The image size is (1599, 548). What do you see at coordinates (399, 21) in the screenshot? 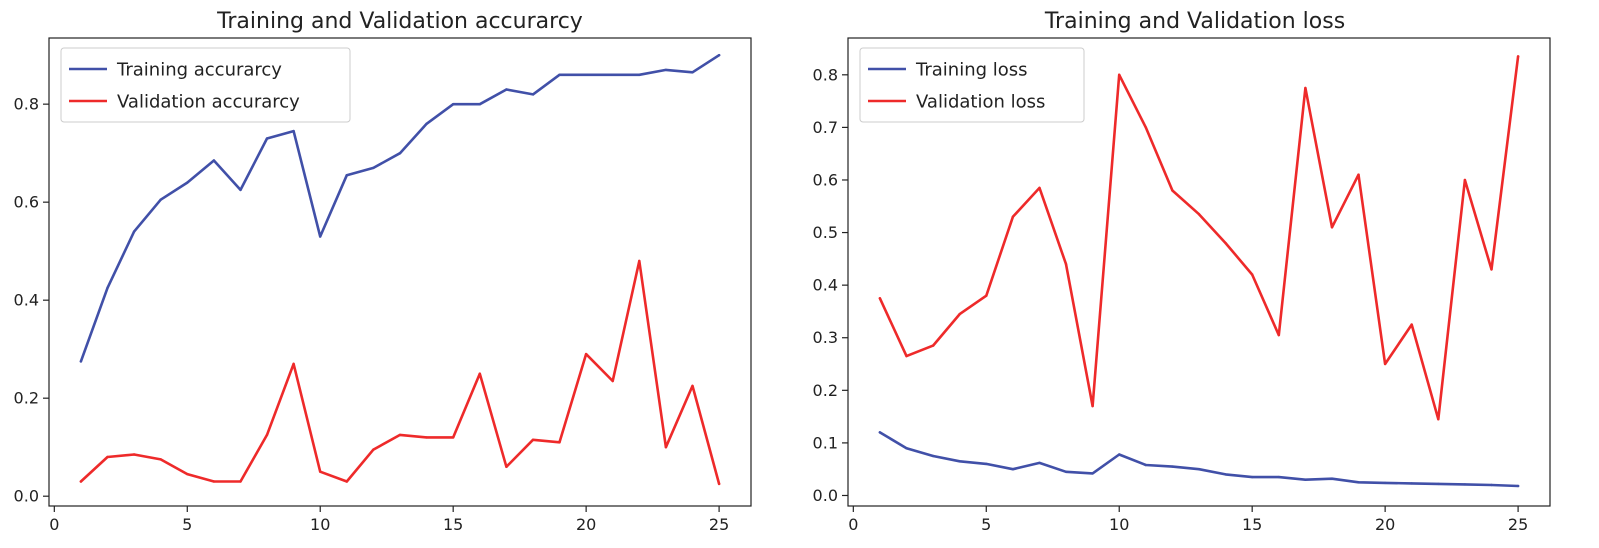
I see `chart-title: Training and Validation accurarcy` at bounding box center [399, 21].